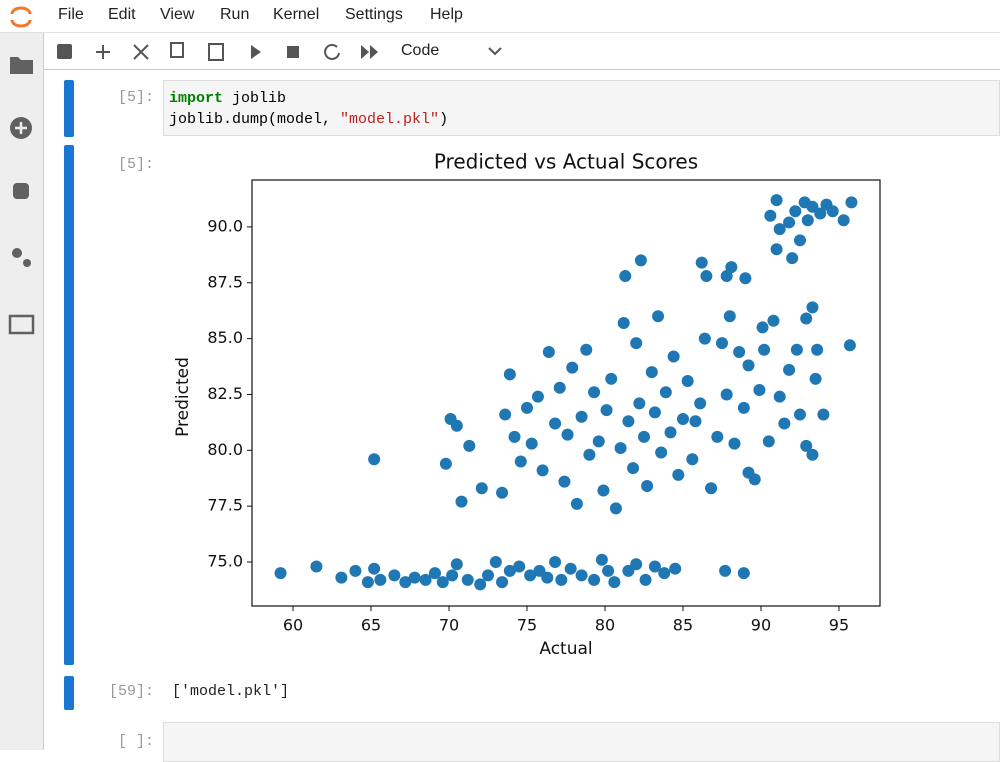  Describe the element at coordinates (216, 52) in the screenshot. I see `paste-button` at that location.